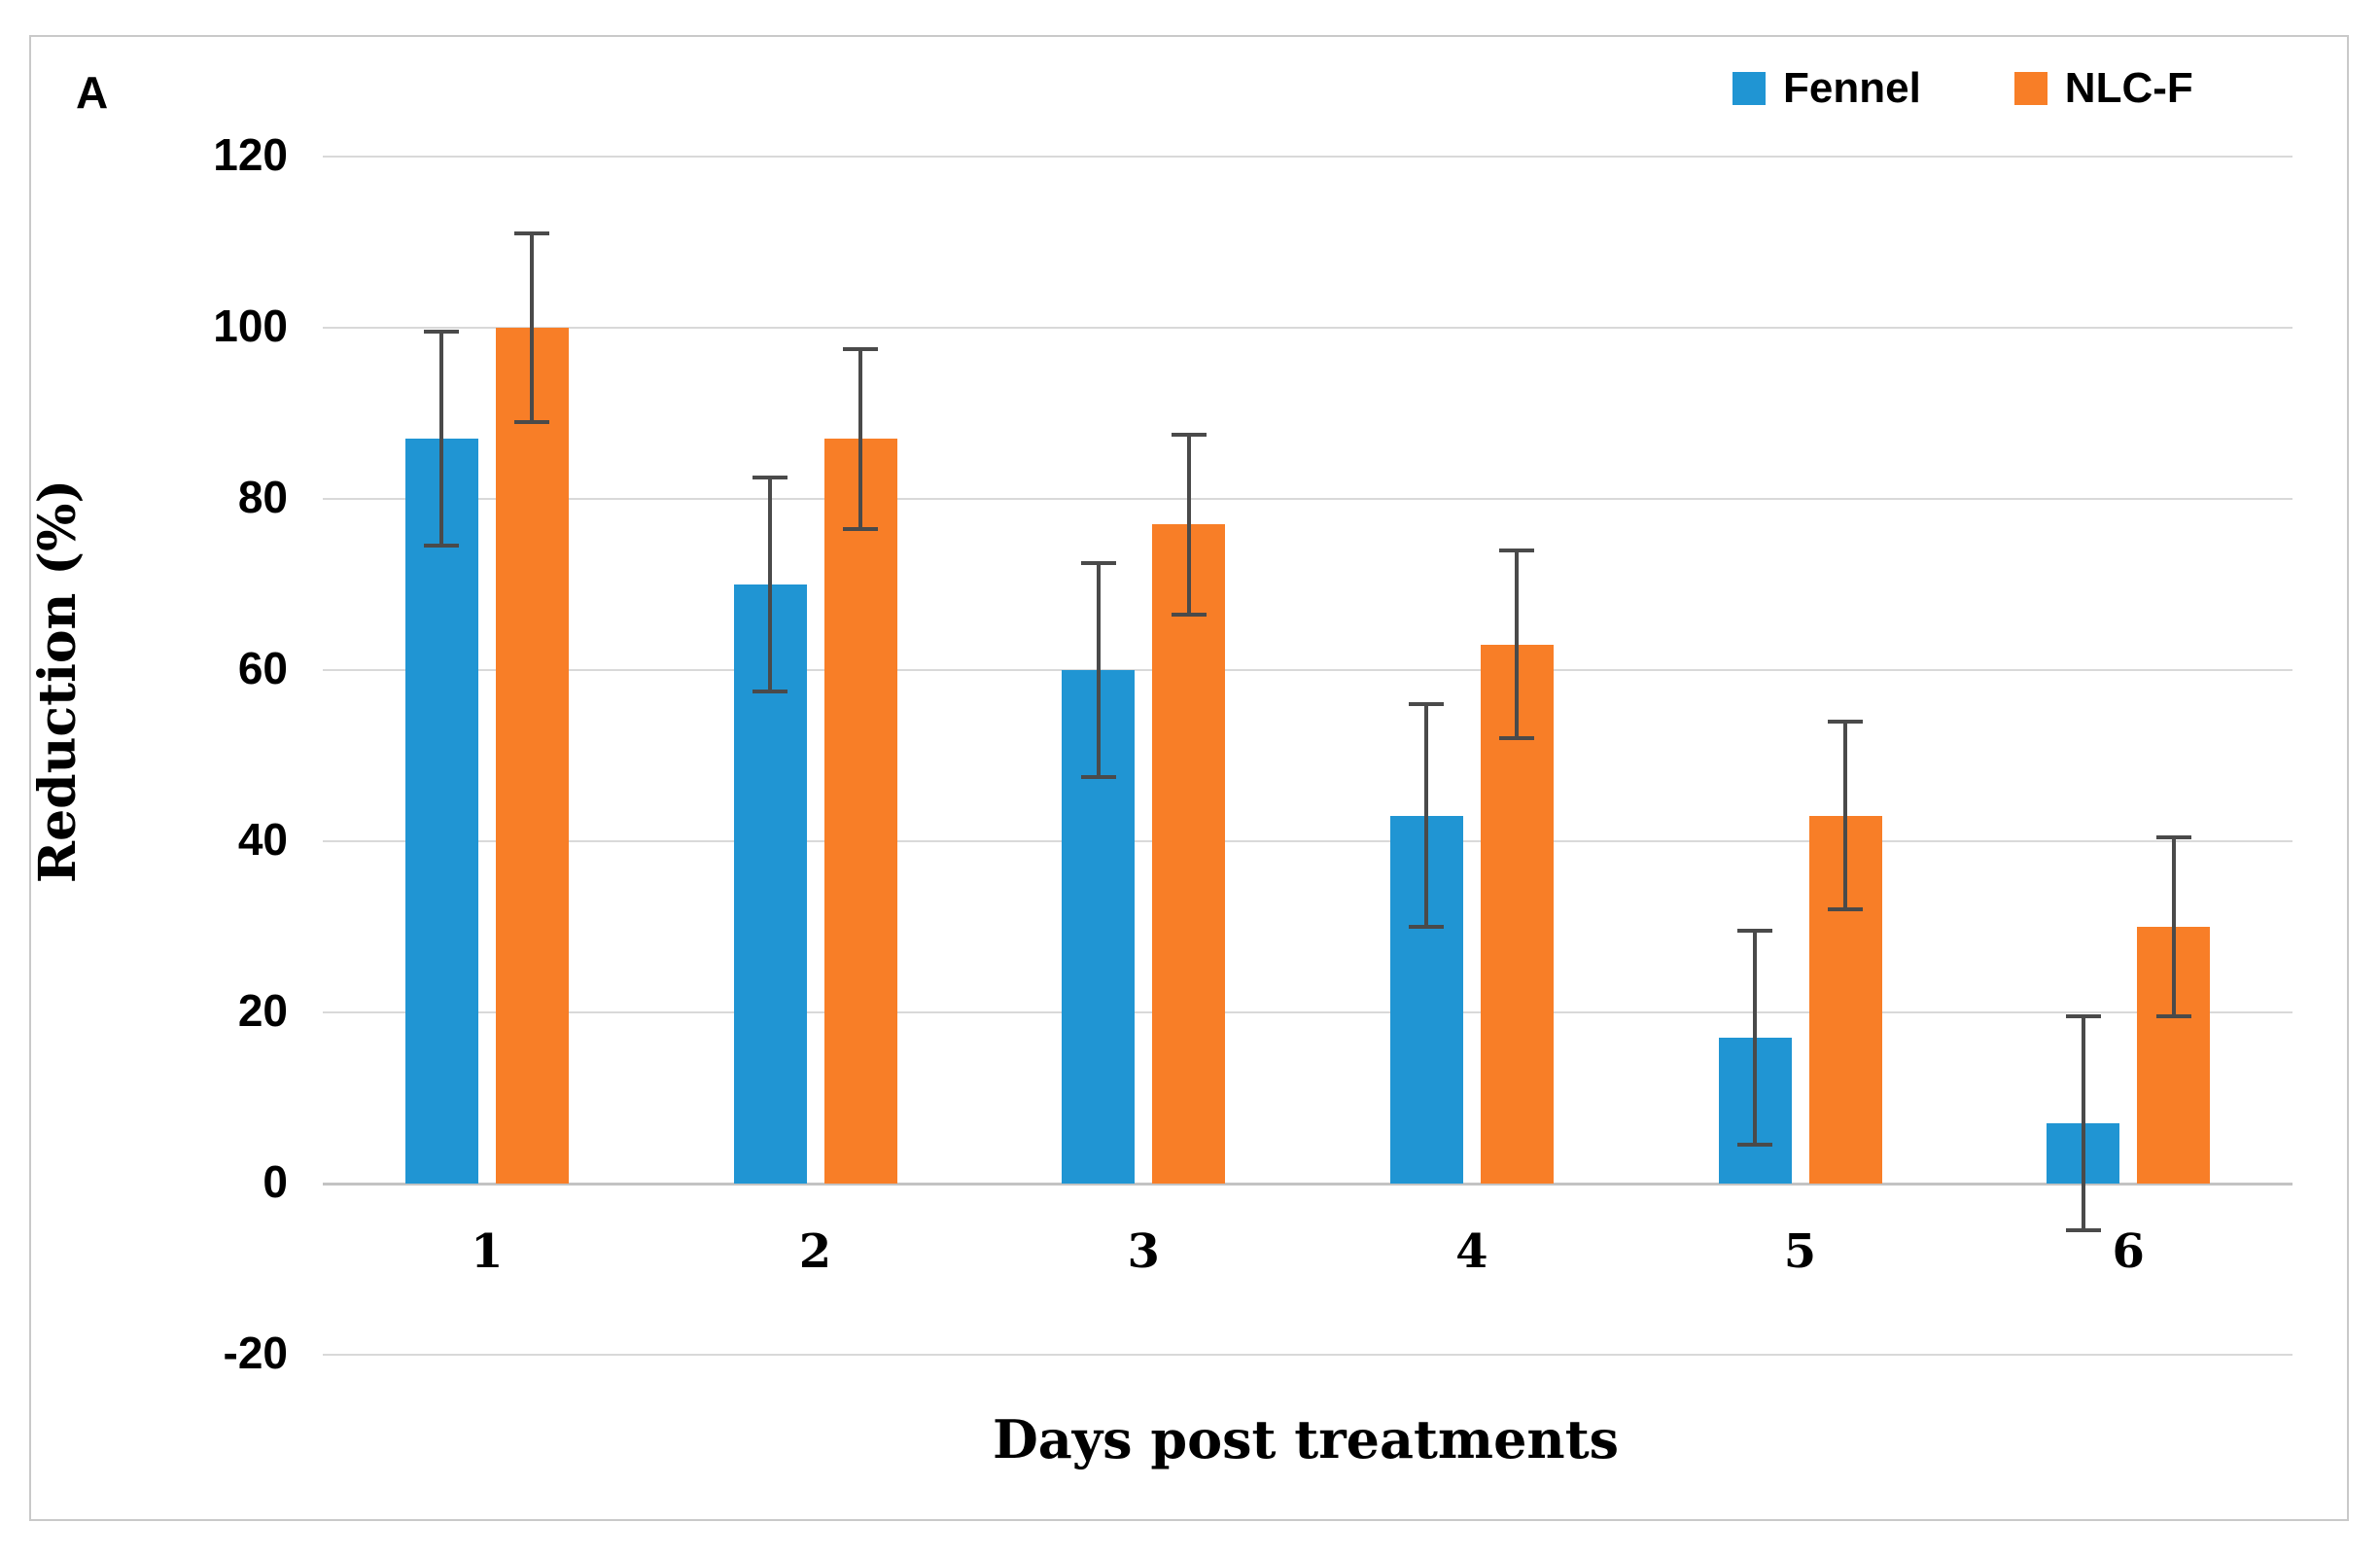 This screenshot has width=2380, height=1558. I want to click on legend-item-nlcf: NLC-F, so click(2103, 88).